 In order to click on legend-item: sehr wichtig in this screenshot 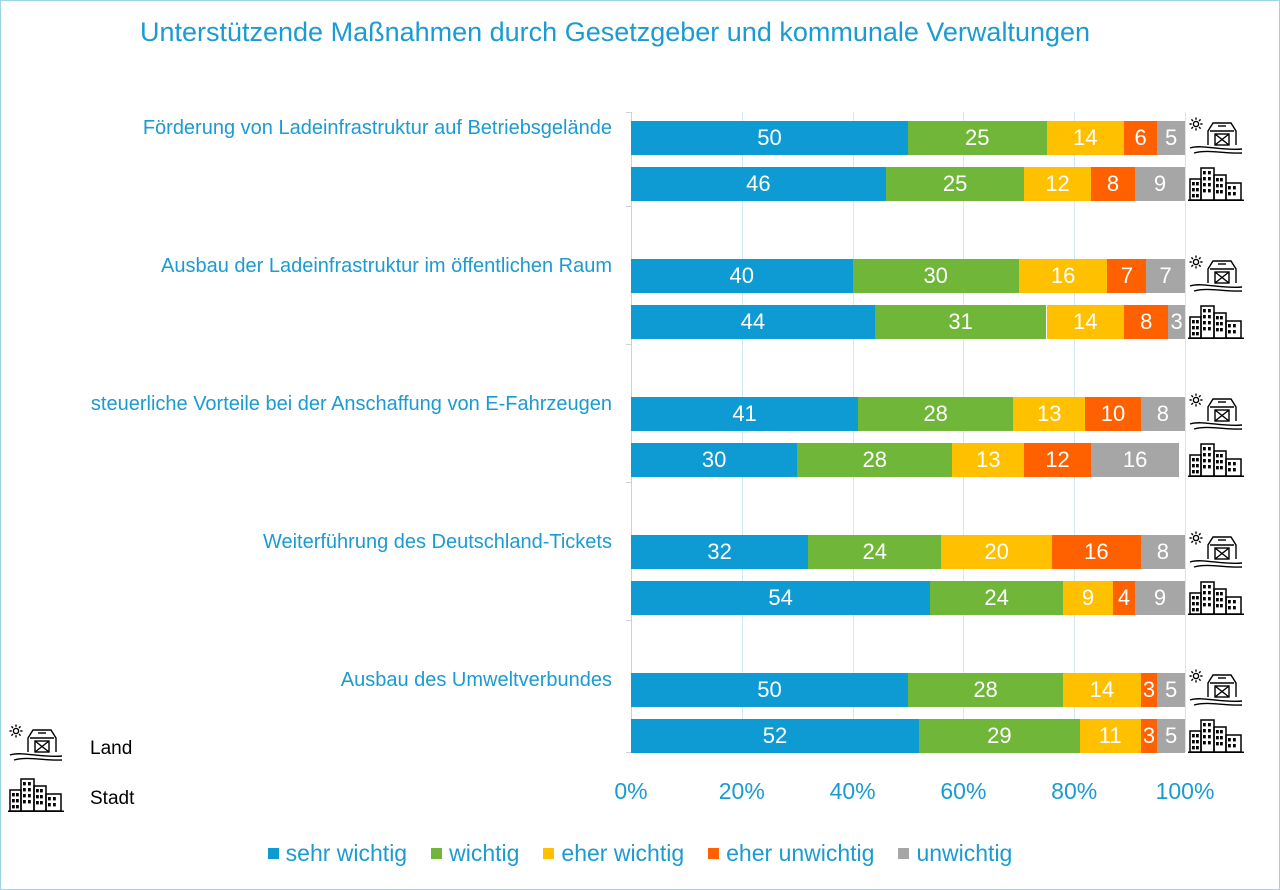, I will do `click(337, 853)`.